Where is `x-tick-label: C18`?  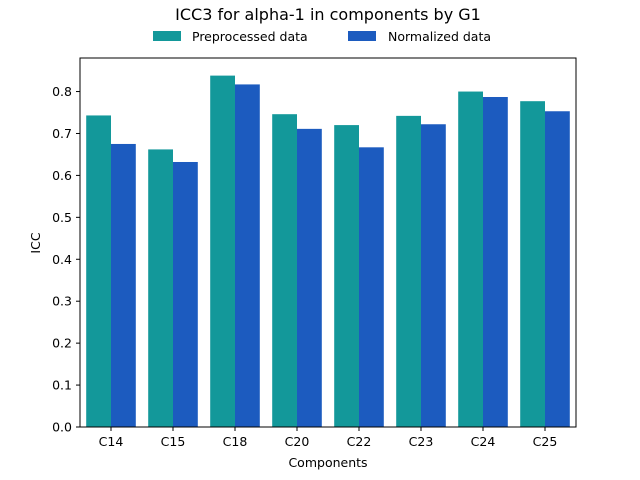
x-tick-label: C18 is located at coordinates (235, 441).